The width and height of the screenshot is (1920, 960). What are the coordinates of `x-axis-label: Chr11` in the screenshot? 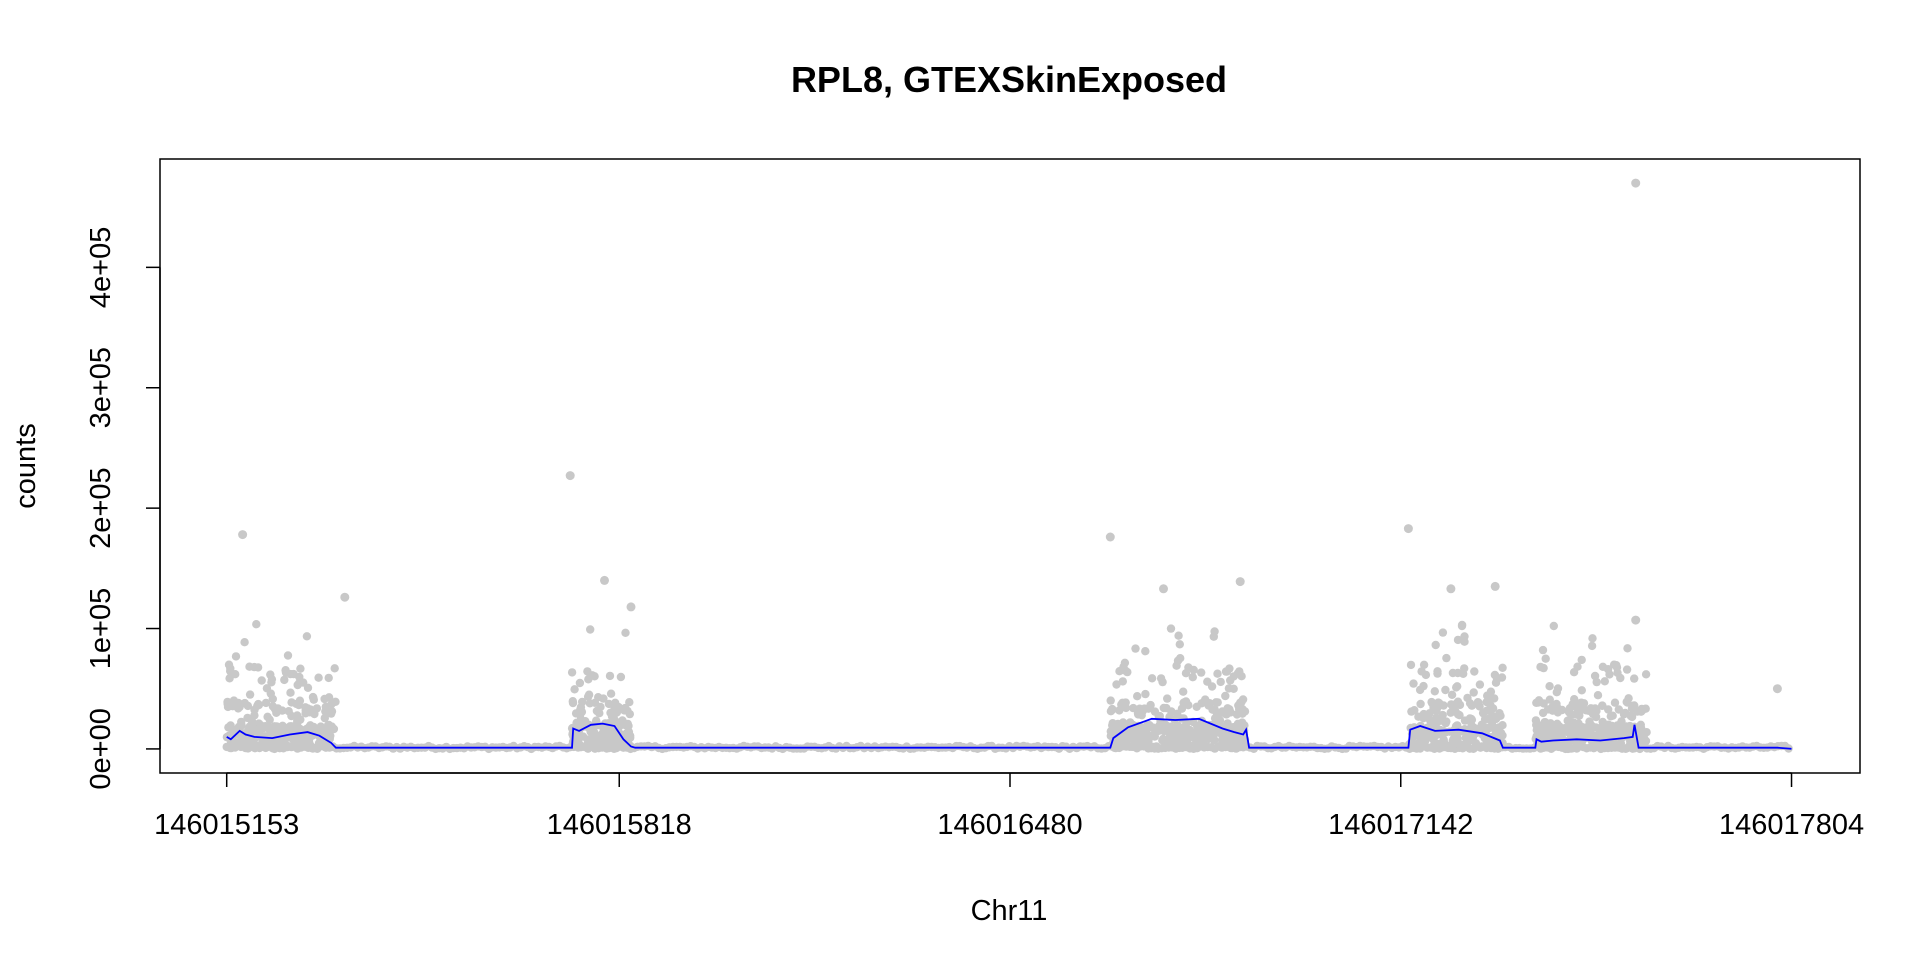 It's located at (1009, 911).